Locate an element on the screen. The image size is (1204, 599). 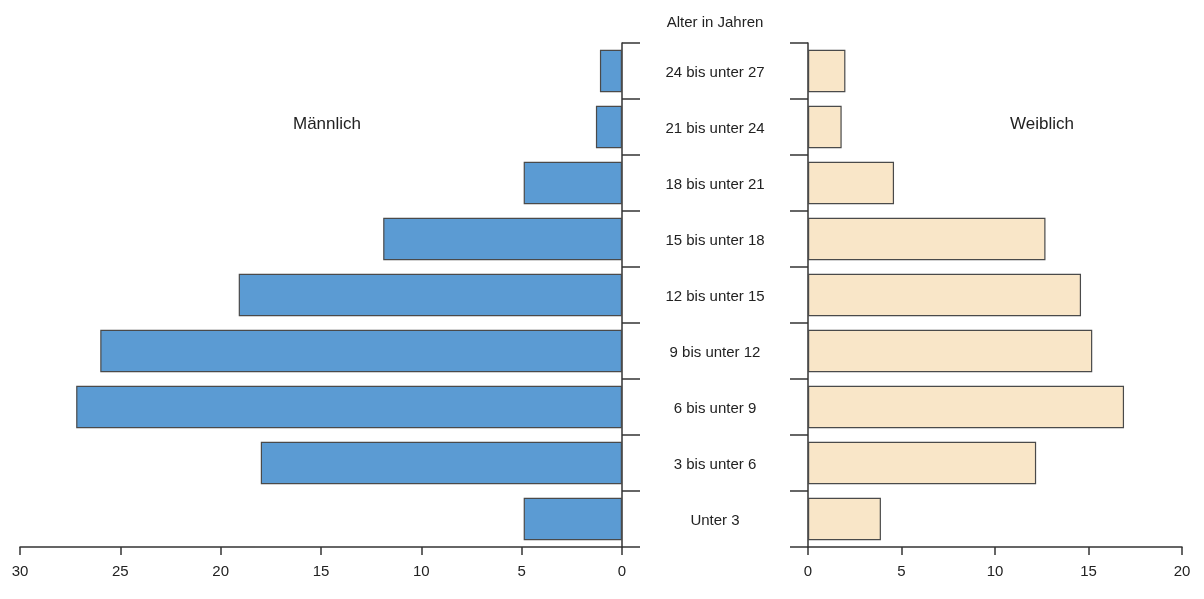
y-tick-label: 21 bis unter 24 is located at coordinates (715, 127).